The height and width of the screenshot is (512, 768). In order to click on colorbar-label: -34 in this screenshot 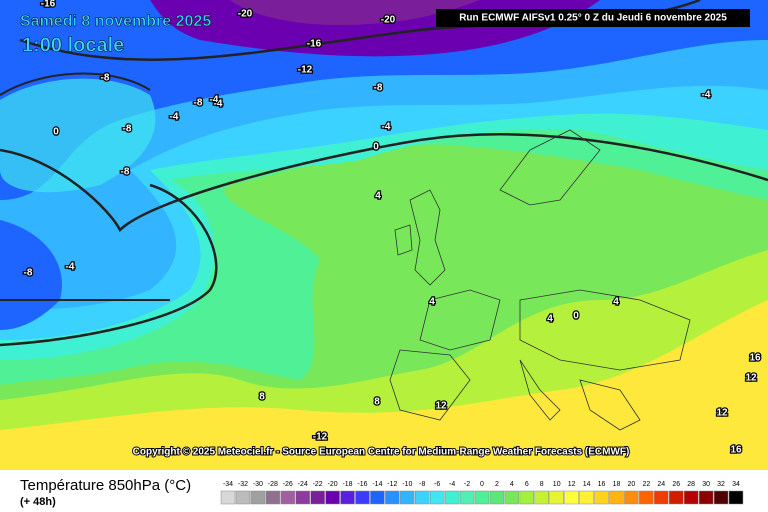, I will do `click(228, 484)`.